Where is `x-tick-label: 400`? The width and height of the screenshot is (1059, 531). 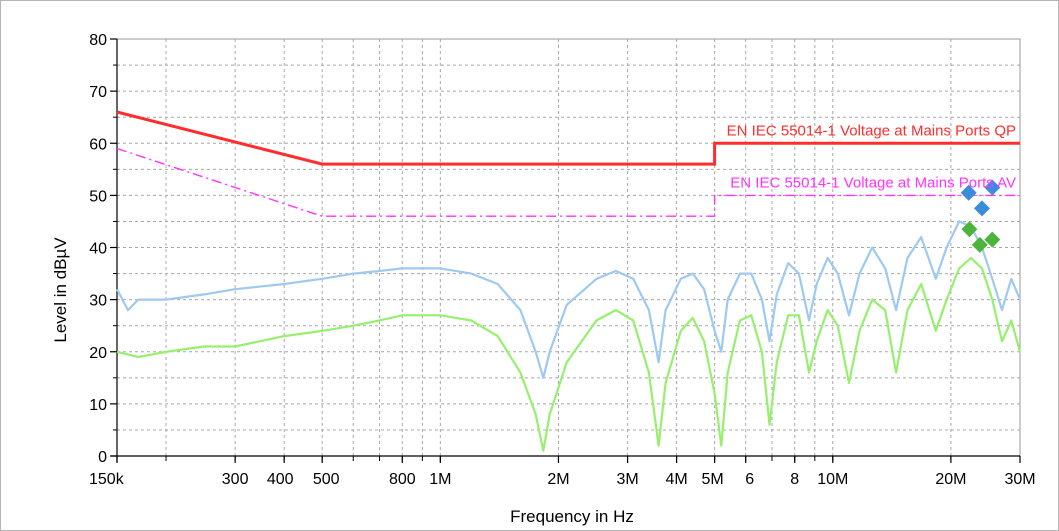 x-tick-label: 400 is located at coordinates (280, 479).